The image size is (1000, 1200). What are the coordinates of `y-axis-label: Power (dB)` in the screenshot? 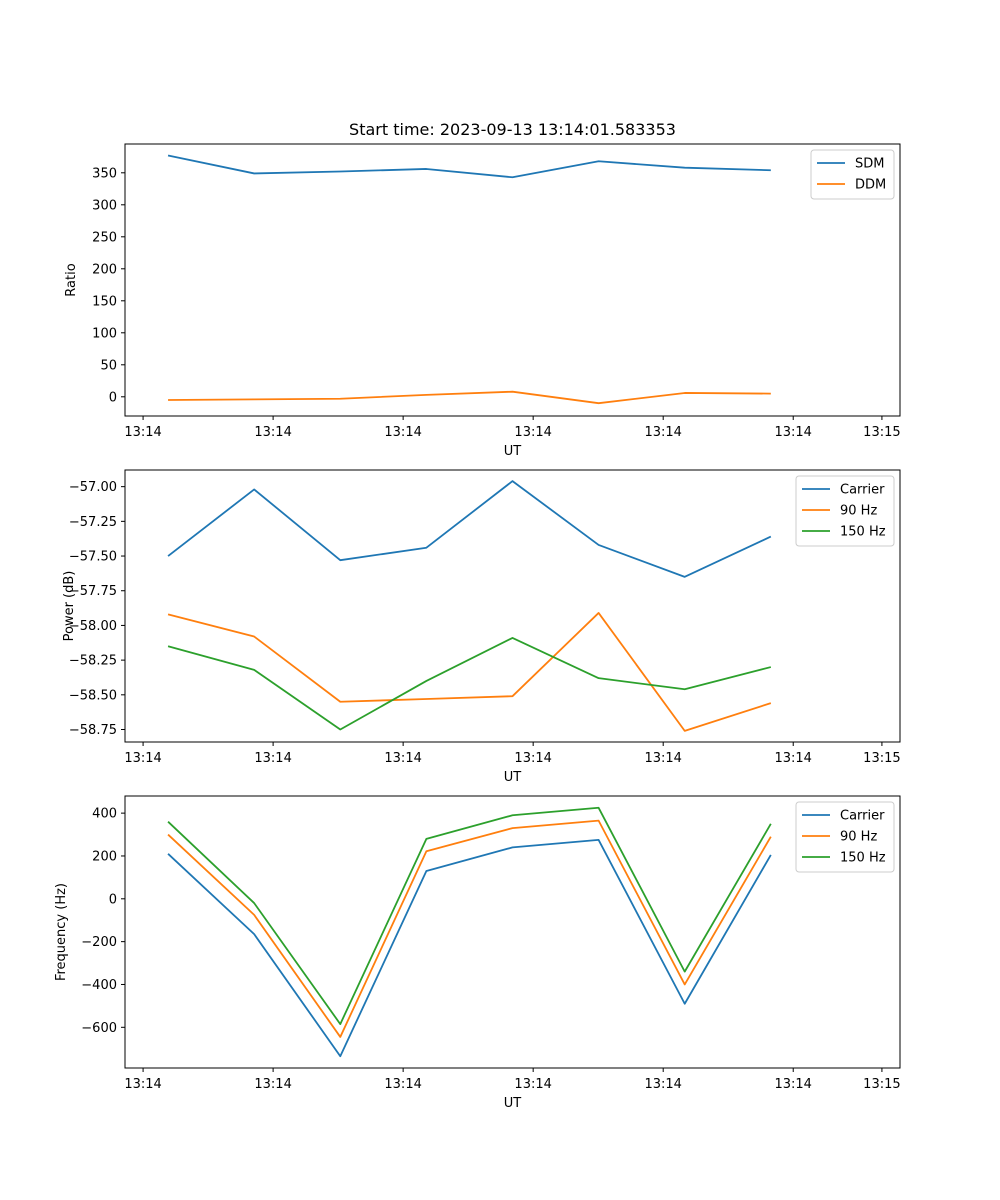 It's located at (69, 606).